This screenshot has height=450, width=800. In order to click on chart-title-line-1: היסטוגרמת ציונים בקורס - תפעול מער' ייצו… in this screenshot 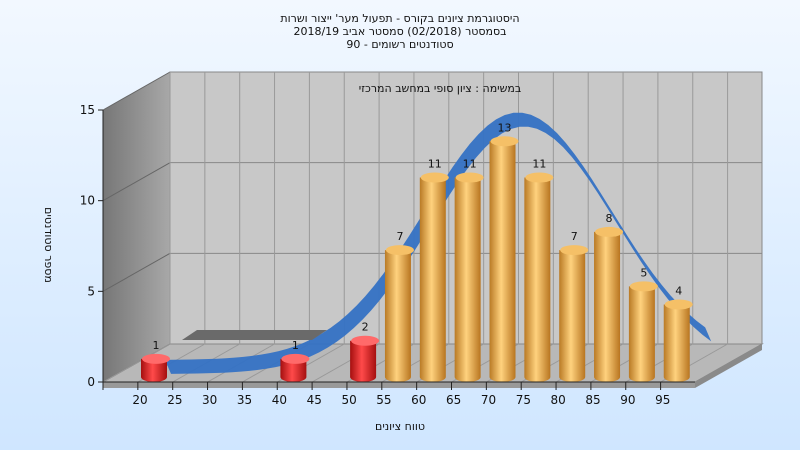, I will do `click(399, 18)`.